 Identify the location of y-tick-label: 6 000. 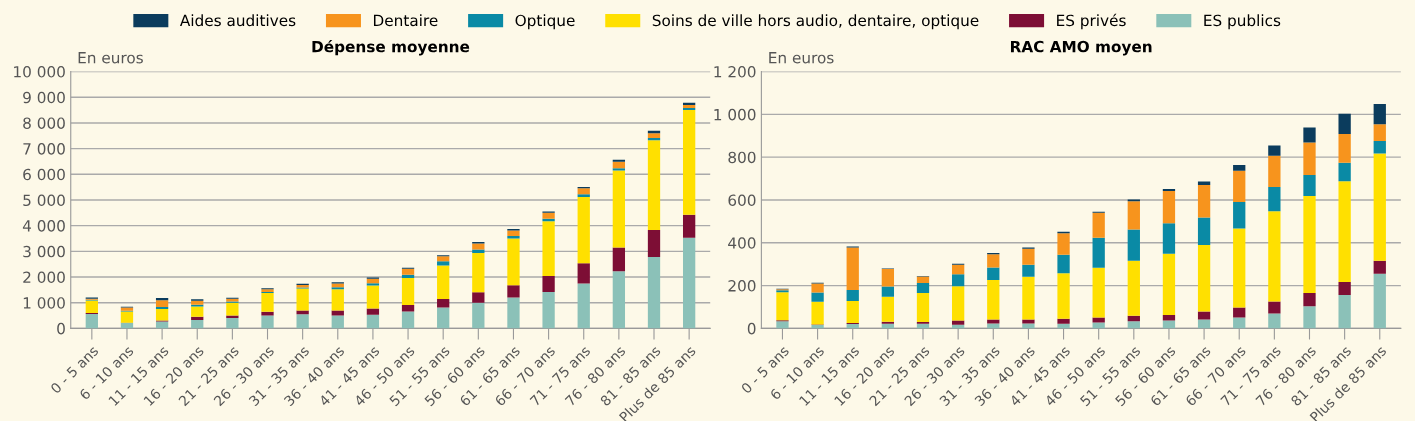
(44, 174).